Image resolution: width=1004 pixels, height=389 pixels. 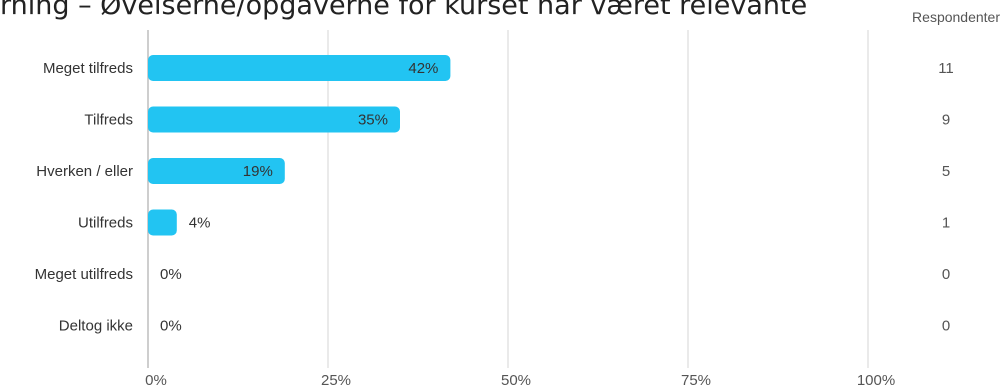 What do you see at coordinates (946, 68) in the screenshot?
I see `respondent-count: 11` at bounding box center [946, 68].